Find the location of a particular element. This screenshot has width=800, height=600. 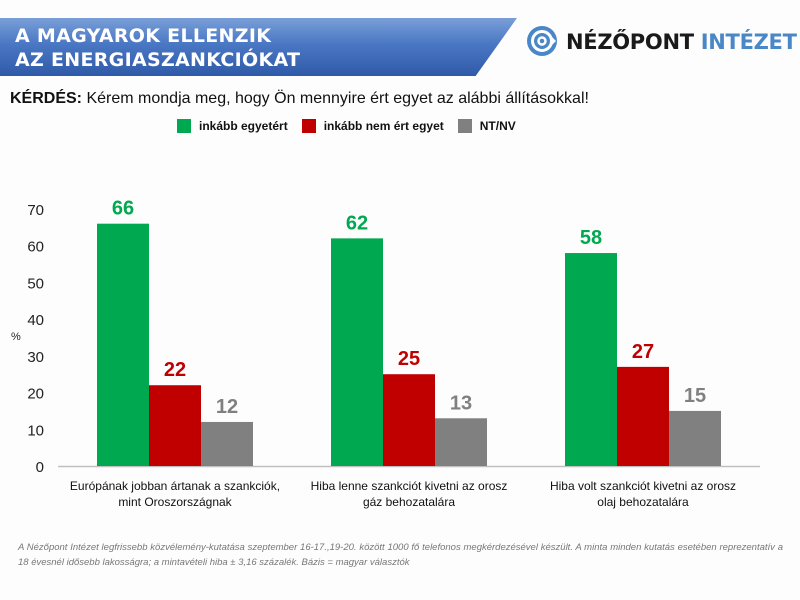

legend-swatch-agree is located at coordinates (184, 126).